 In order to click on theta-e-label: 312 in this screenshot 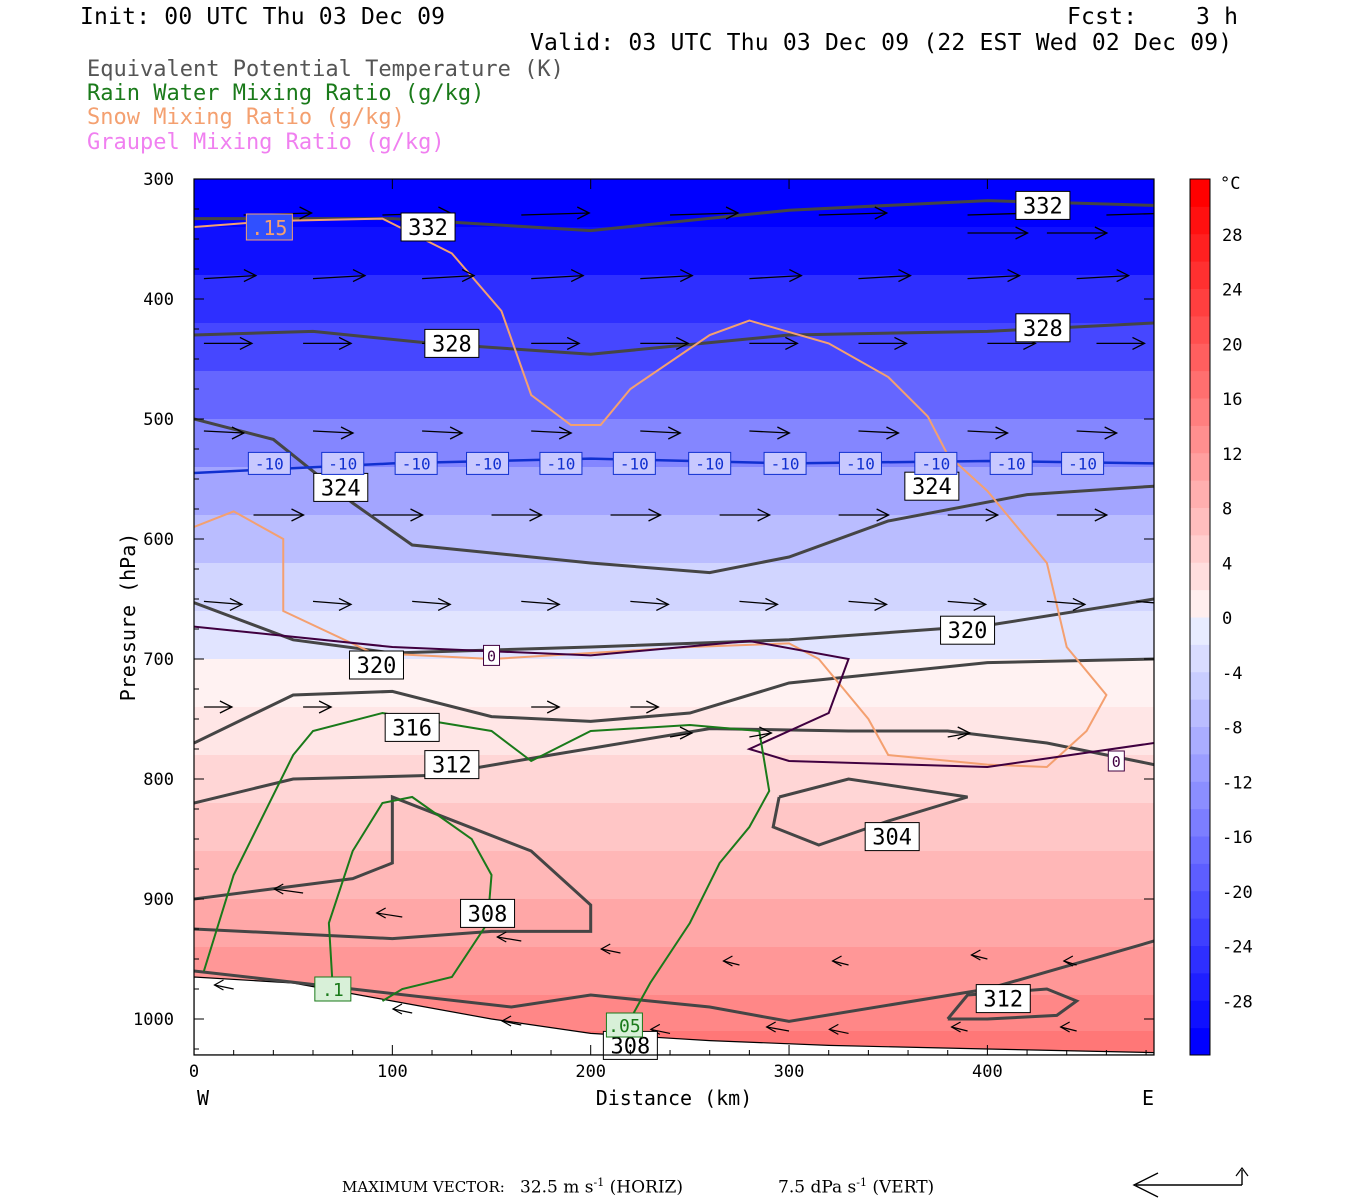, I will do `click(1003, 1000)`.